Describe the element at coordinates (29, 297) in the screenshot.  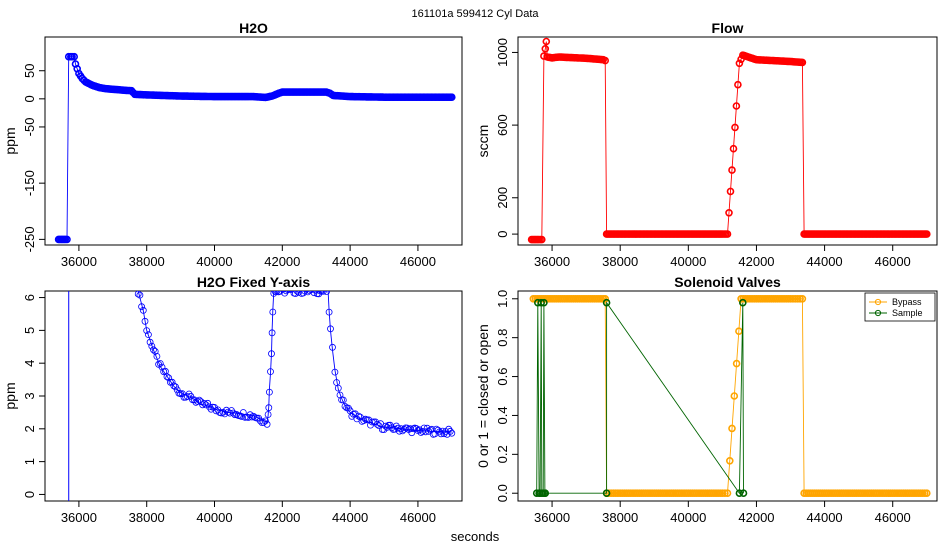
I see `y-tick-label: 6` at that location.